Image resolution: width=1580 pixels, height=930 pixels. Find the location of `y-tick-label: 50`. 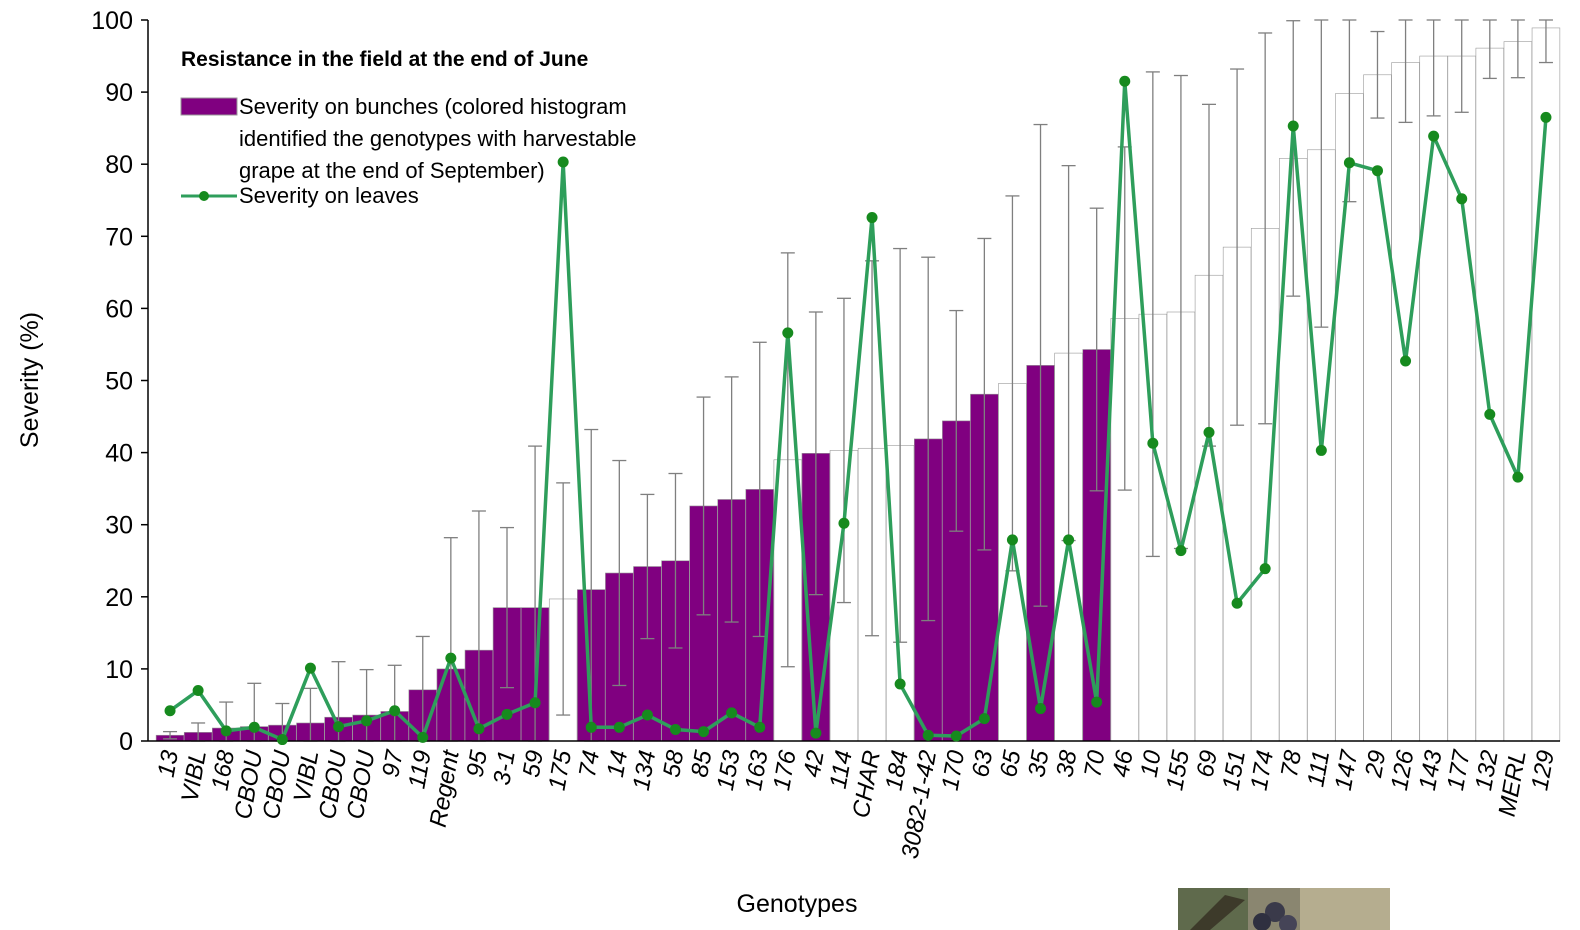

y-tick-label: 50 is located at coordinates (119, 382).